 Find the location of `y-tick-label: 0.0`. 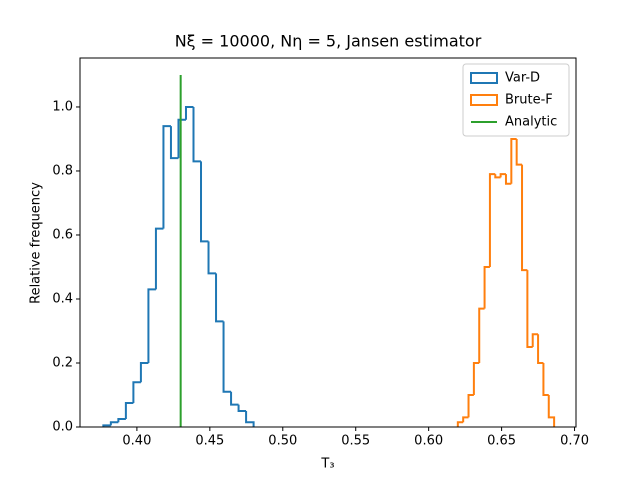

y-tick-label: 0.0 is located at coordinates (62, 427).